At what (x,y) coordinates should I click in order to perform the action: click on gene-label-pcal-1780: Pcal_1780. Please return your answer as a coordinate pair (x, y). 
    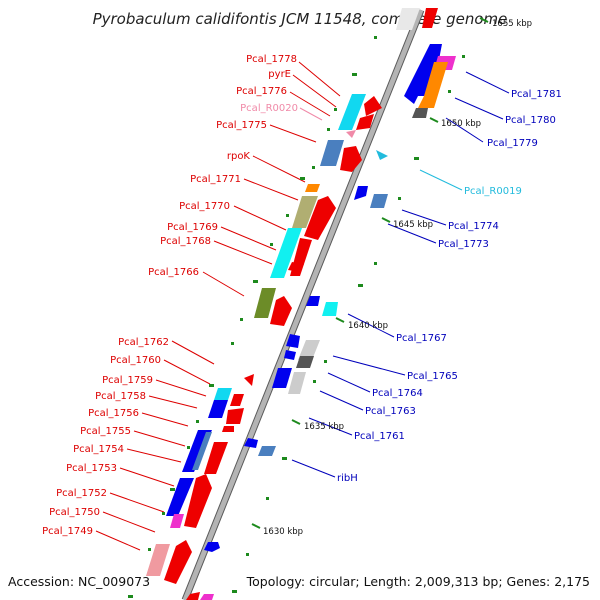
    Looking at the image, I should click on (530, 120).